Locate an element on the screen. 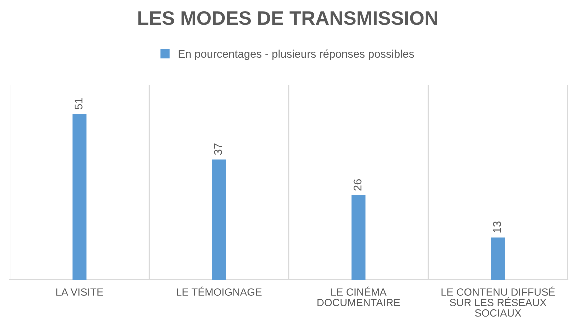 The width and height of the screenshot is (576, 336). data-label: 13 is located at coordinates (497, 227).